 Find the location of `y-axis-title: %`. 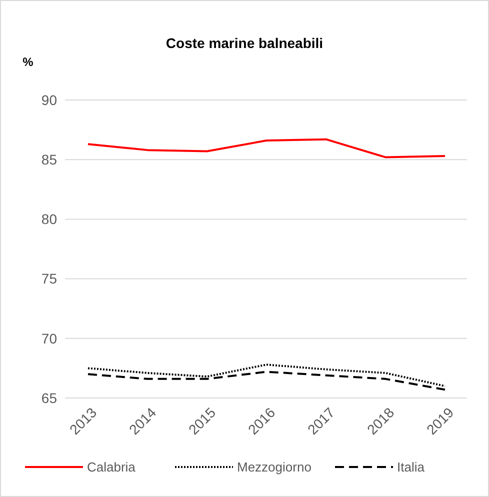

y-axis-title: % is located at coordinates (28, 62).